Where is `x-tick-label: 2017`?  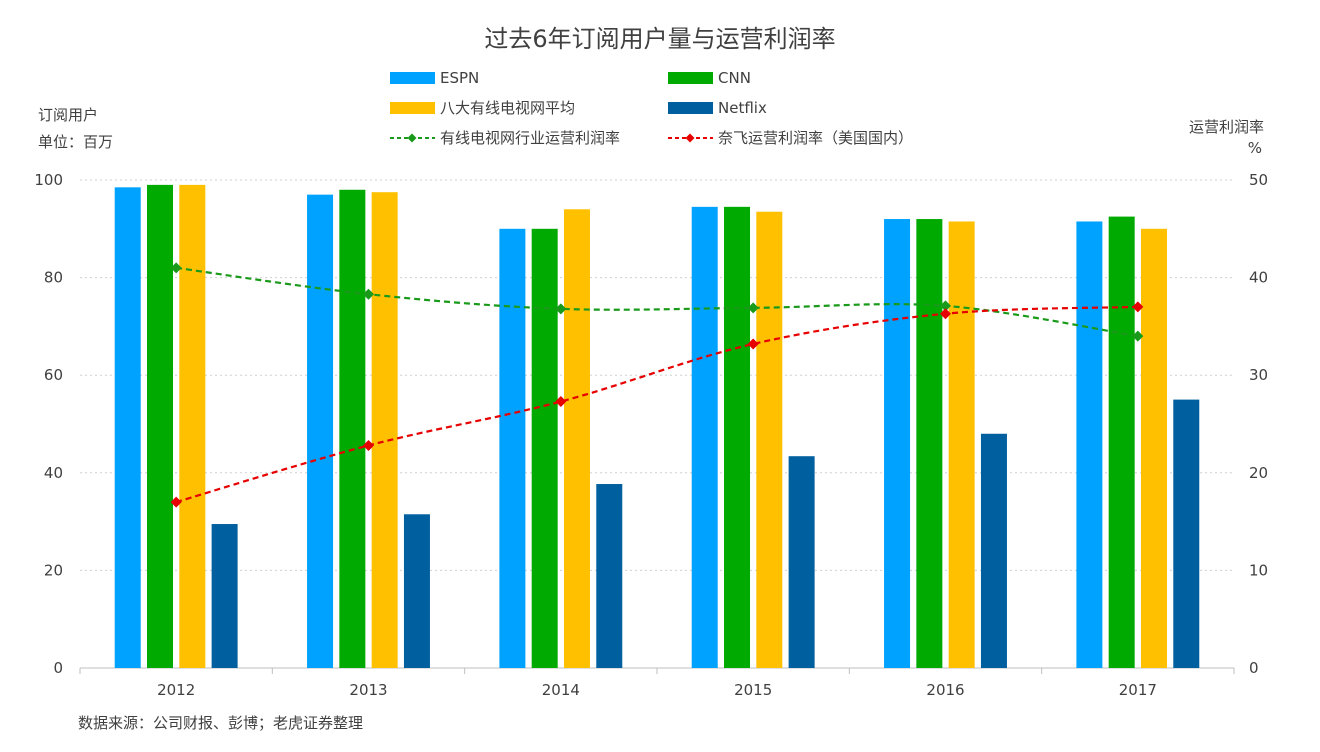 x-tick-label: 2017 is located at coordinates (1138, 690).